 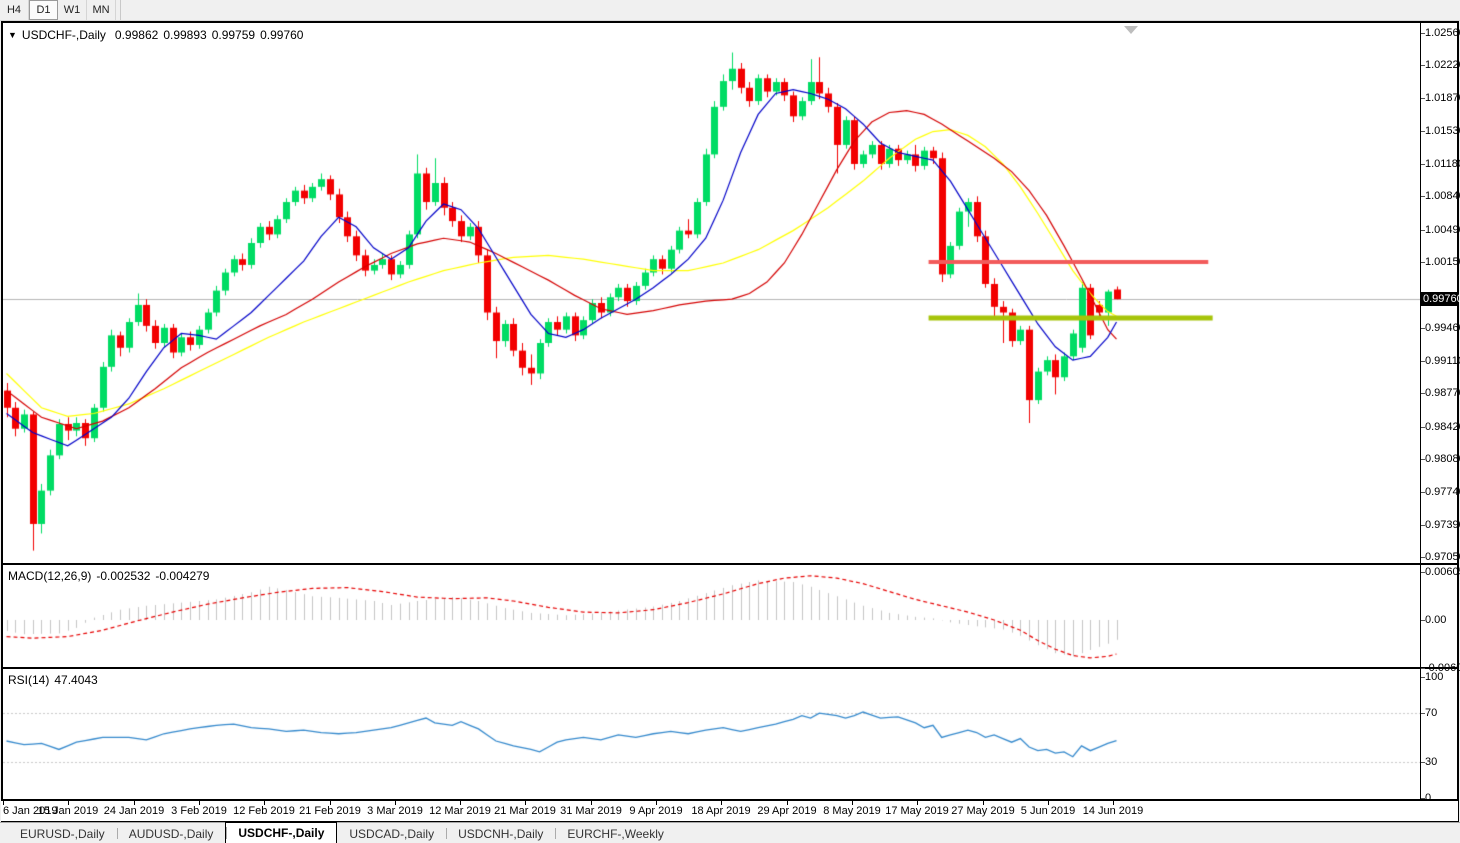 What do you see at coordinates (1434, 677) in the screenshot?
I see `rsi-axis-tick: 100` at bounding box center [1434, 677].